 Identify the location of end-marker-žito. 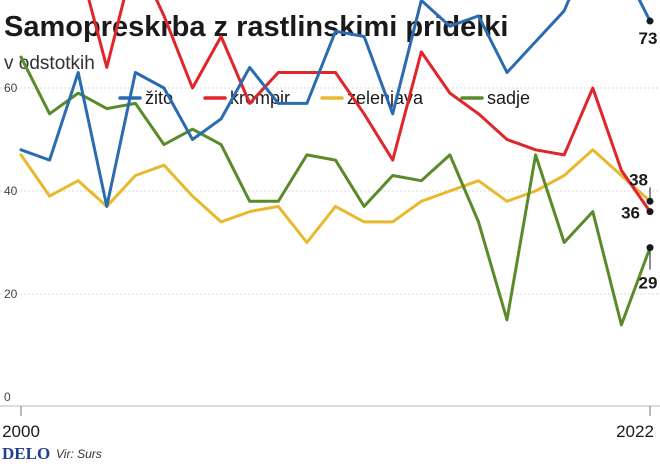
(650, 21).